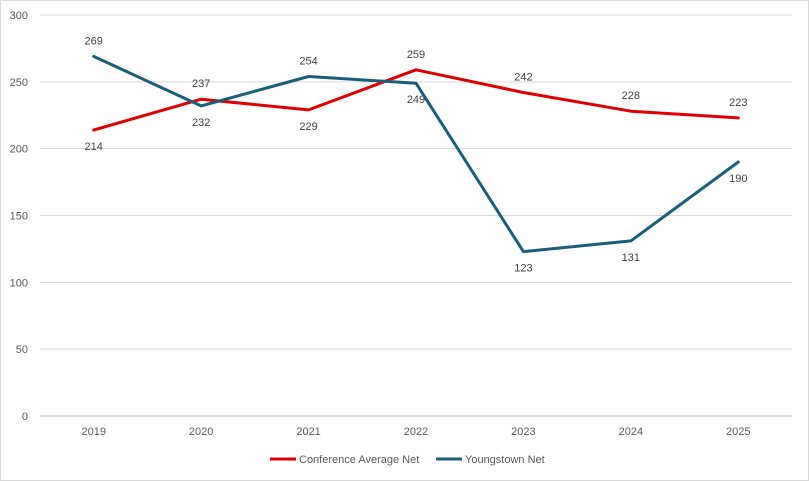 This screenshot has height=481, width=809. Describe the element at coordinates (19, 83) in the screenshot. I see `y-tick-label: 250` at that location.